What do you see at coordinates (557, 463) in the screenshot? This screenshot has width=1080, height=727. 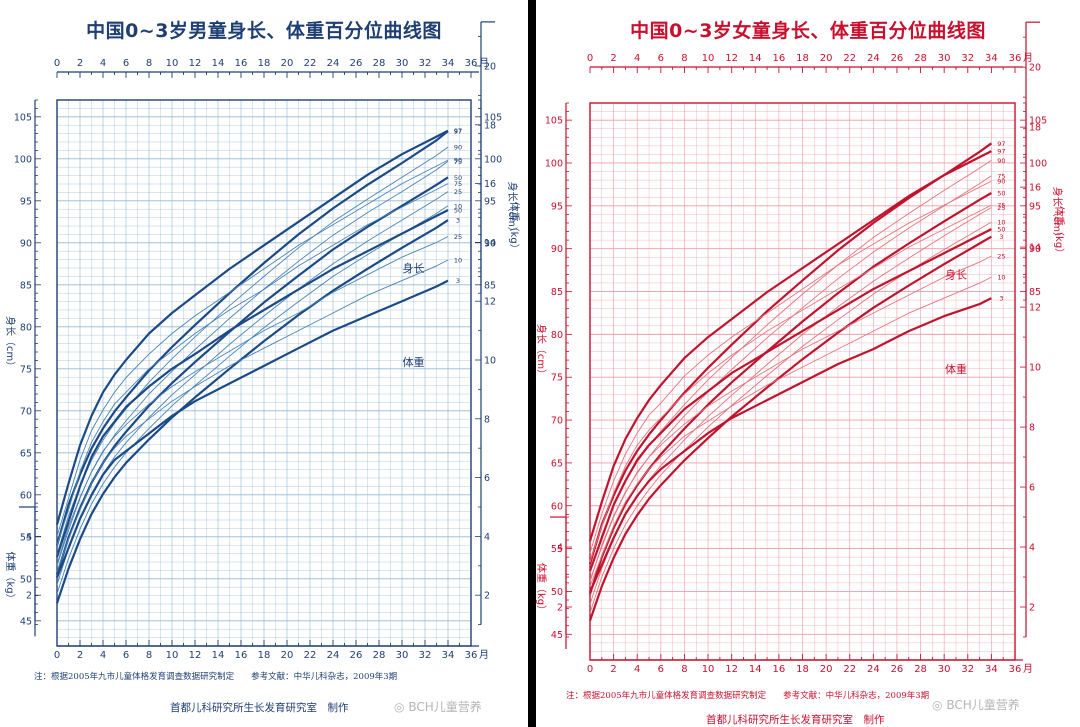 I see `left-cm-label: 65` at bounding box center [557, 463].